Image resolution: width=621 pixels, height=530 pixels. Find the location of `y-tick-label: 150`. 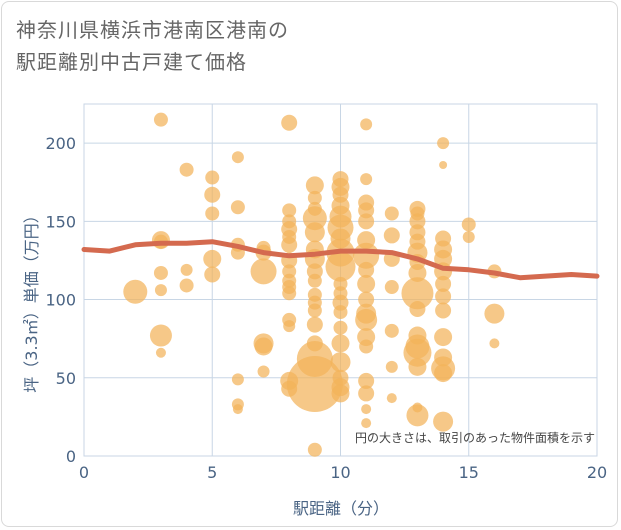

y-tick-label: 150 is located at coordinates (60, 221).